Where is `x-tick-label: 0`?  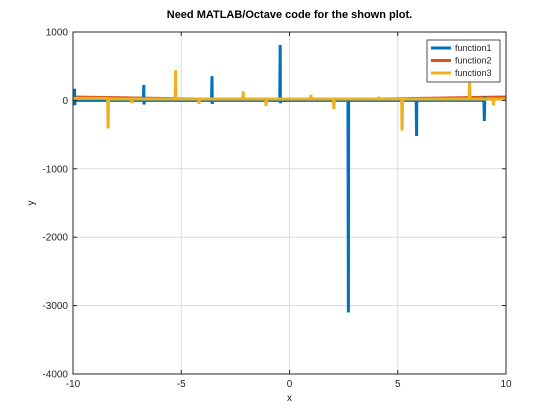
x-tick-label: 0 is located at coordinates (290, 384).